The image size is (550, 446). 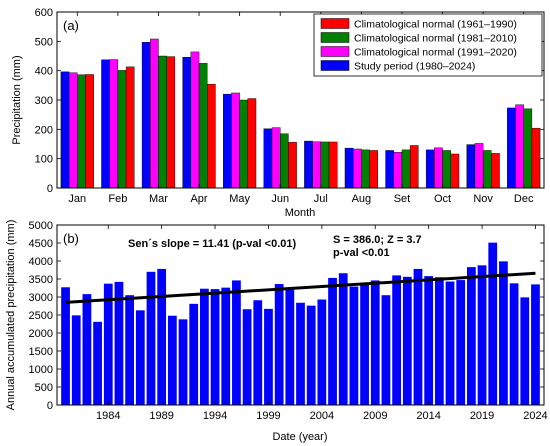 I want to click on bar-dec-climatological-normal-1961-1990, so click(x=536, y=158).